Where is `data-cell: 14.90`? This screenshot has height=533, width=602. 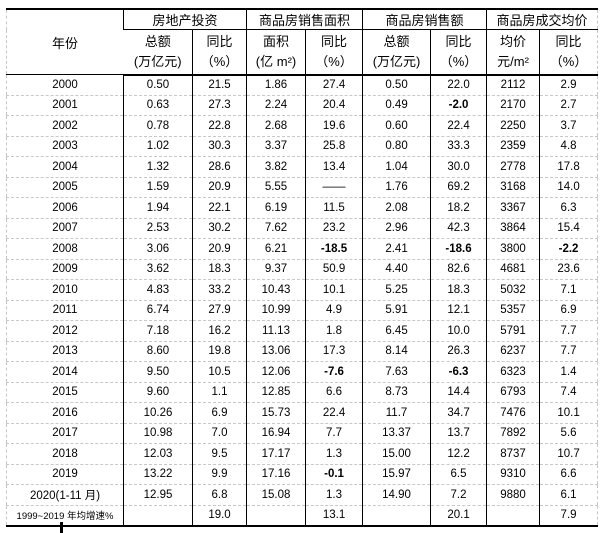
data-cell: 14.90 is located at coordinates (396, 494).